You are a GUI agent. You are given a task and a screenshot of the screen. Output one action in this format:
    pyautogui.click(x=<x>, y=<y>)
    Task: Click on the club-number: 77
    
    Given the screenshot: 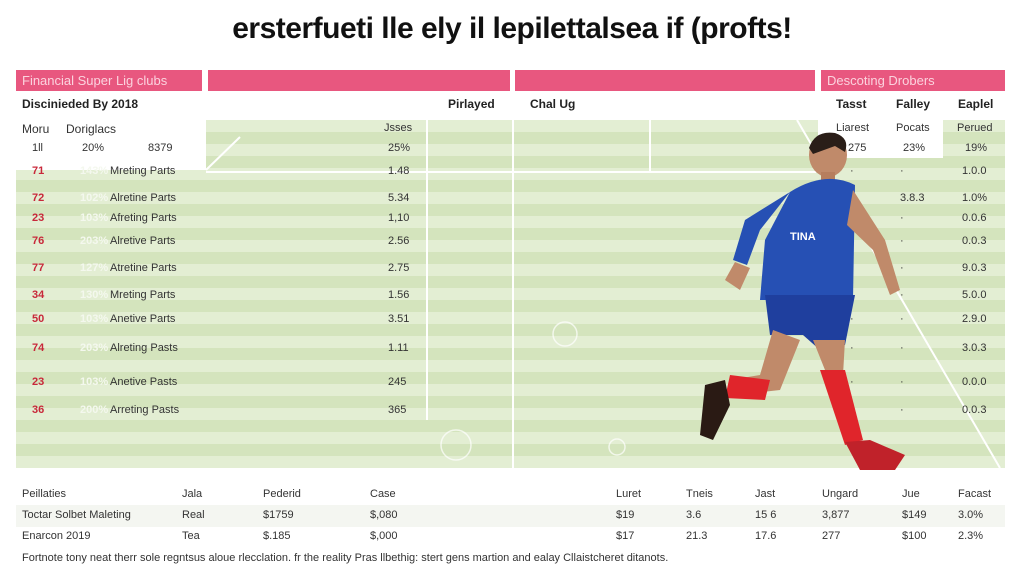 What is the action you would take?
    pyautogui.click(x=38, y=268)
    